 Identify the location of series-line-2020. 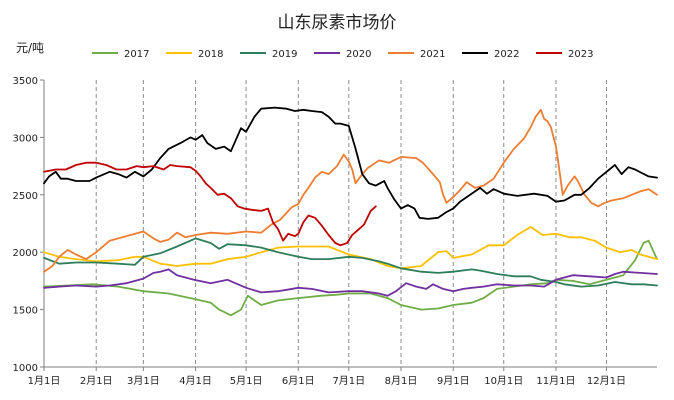
(350, 282).